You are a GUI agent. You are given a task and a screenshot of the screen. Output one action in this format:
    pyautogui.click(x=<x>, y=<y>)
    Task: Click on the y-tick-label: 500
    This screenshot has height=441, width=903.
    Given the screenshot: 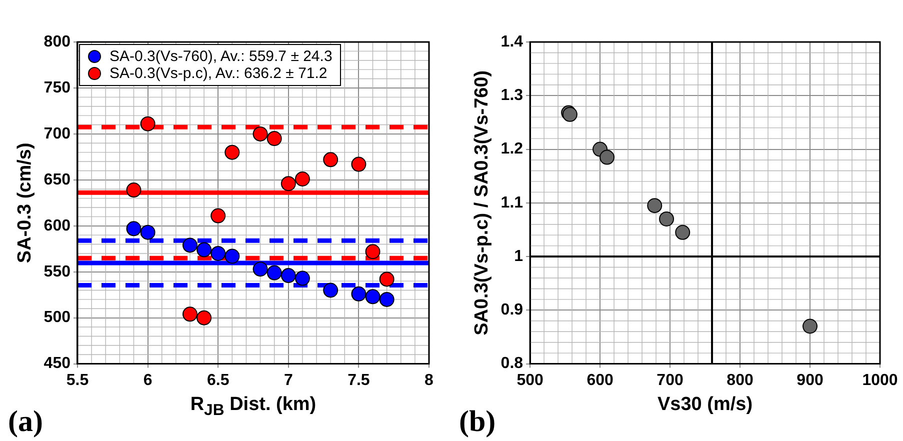 What is the action you would take?
    pyautogui.click(x=57, y=317)
    